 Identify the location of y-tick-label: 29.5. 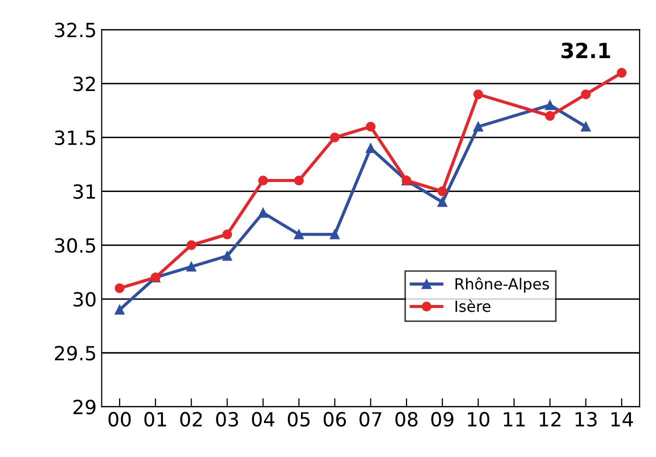
(75, 353).